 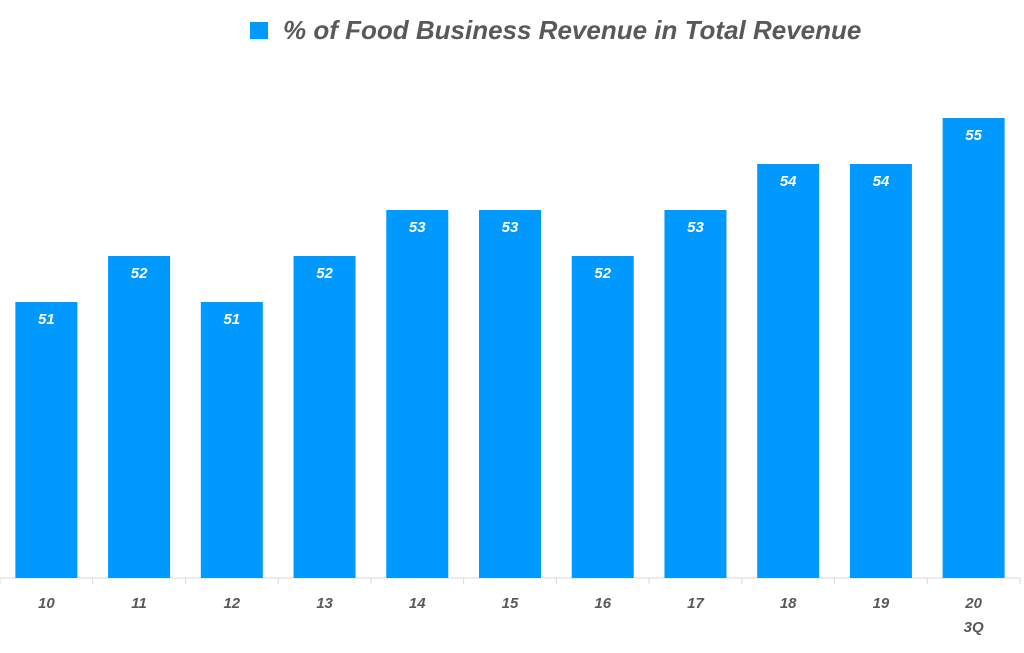 What do you see at coordinates (788, 603) in the screenshot?
I see `x-tick-label: 18` at bounding box center [788, 603].